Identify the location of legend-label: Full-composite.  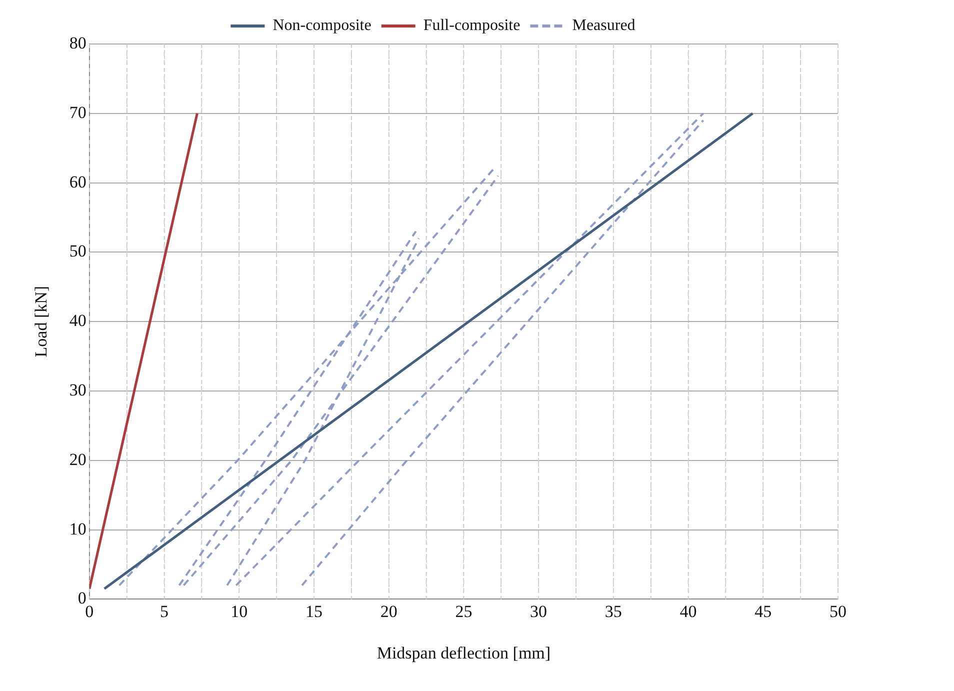
(471, 25).